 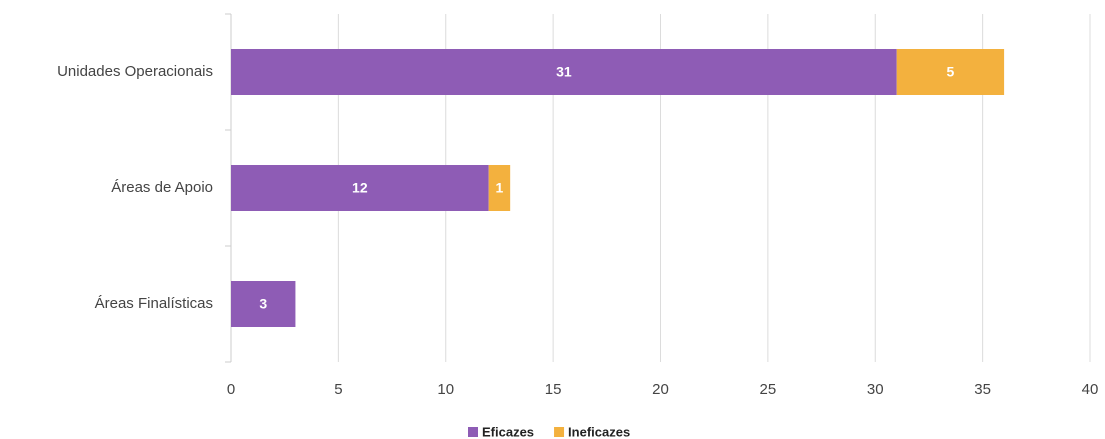 I want to click on x-tick-label: 25, so click(x=768, y=389).